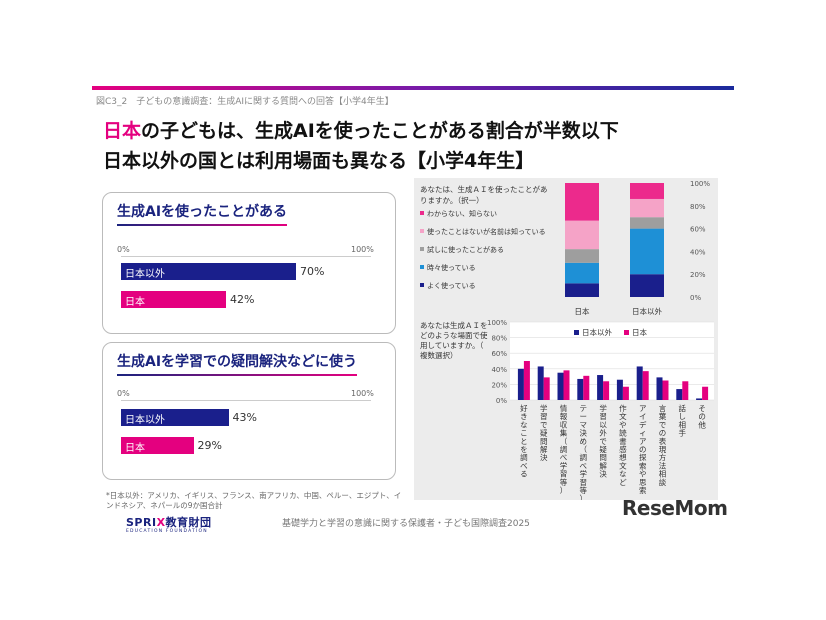 This screenshot has height=620, width=826. What do you see at coordinates (123, 393) in the screenshot?
I see `axis-min-label: 0%` at bounding box center [123, 393].